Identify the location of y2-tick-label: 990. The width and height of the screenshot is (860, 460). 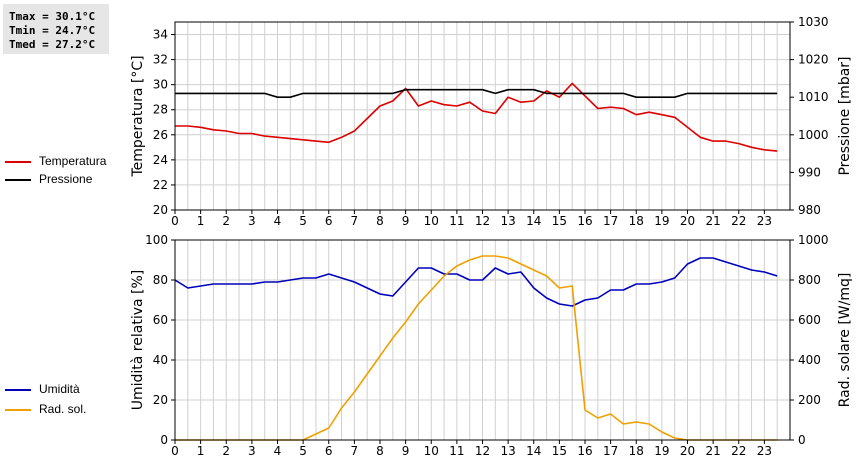
(809, 172).